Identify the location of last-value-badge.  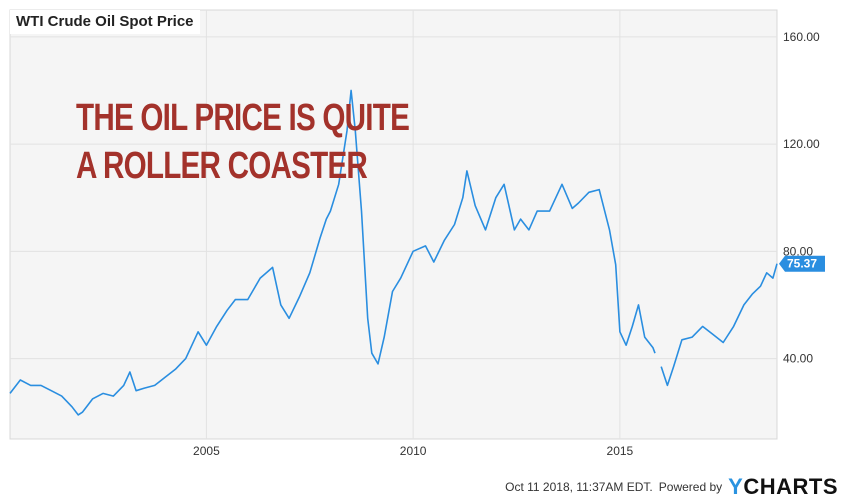
(802, 263).